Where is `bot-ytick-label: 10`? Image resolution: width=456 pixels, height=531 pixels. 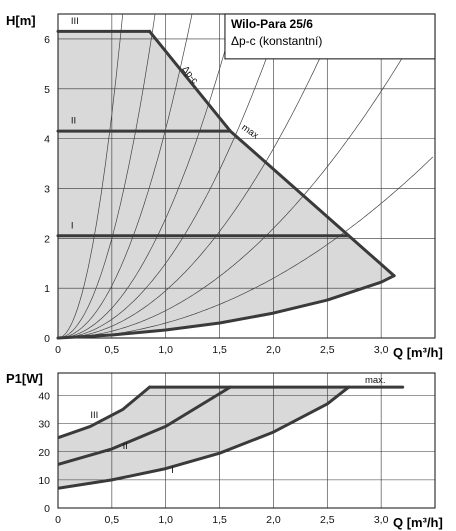
bot-ytick-label: 10 is located at coordinates (44, 481).